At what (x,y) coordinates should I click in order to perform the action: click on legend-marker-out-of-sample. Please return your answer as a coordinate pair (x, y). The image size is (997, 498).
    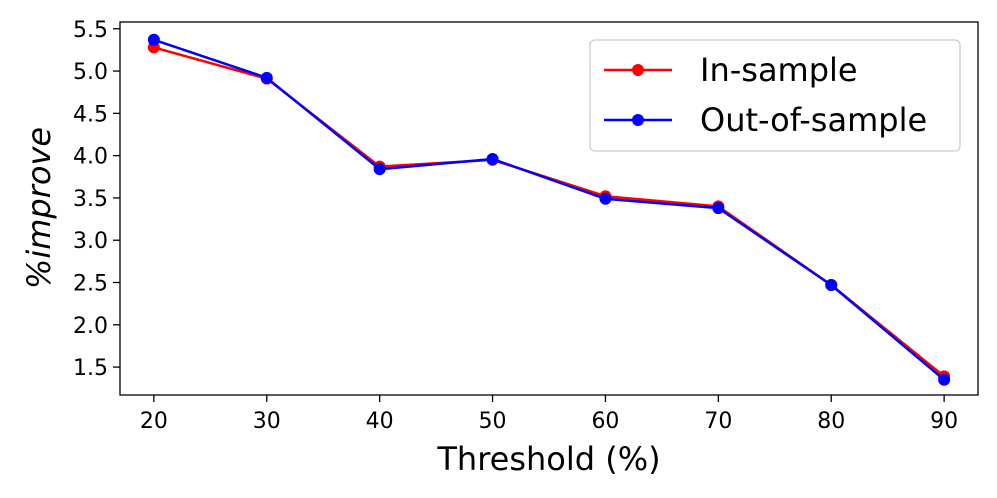
    Looking at the image, I should click on (638, 120).